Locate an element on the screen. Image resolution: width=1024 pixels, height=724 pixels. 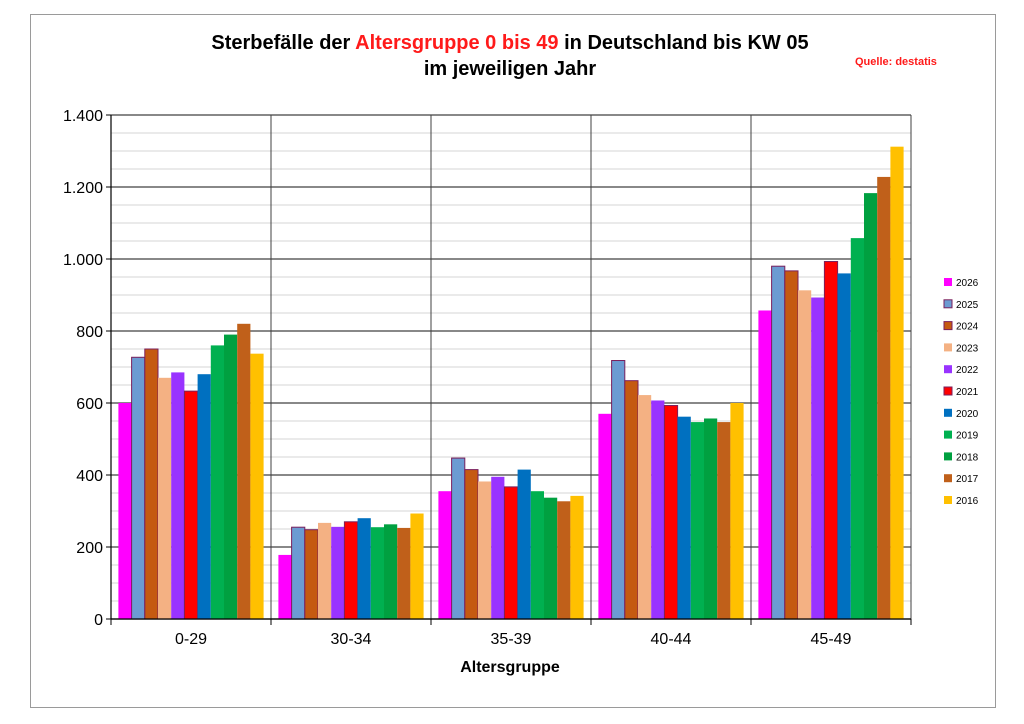
title-line2: im jeweiligen Jahr is located at coordinates (510, 69).